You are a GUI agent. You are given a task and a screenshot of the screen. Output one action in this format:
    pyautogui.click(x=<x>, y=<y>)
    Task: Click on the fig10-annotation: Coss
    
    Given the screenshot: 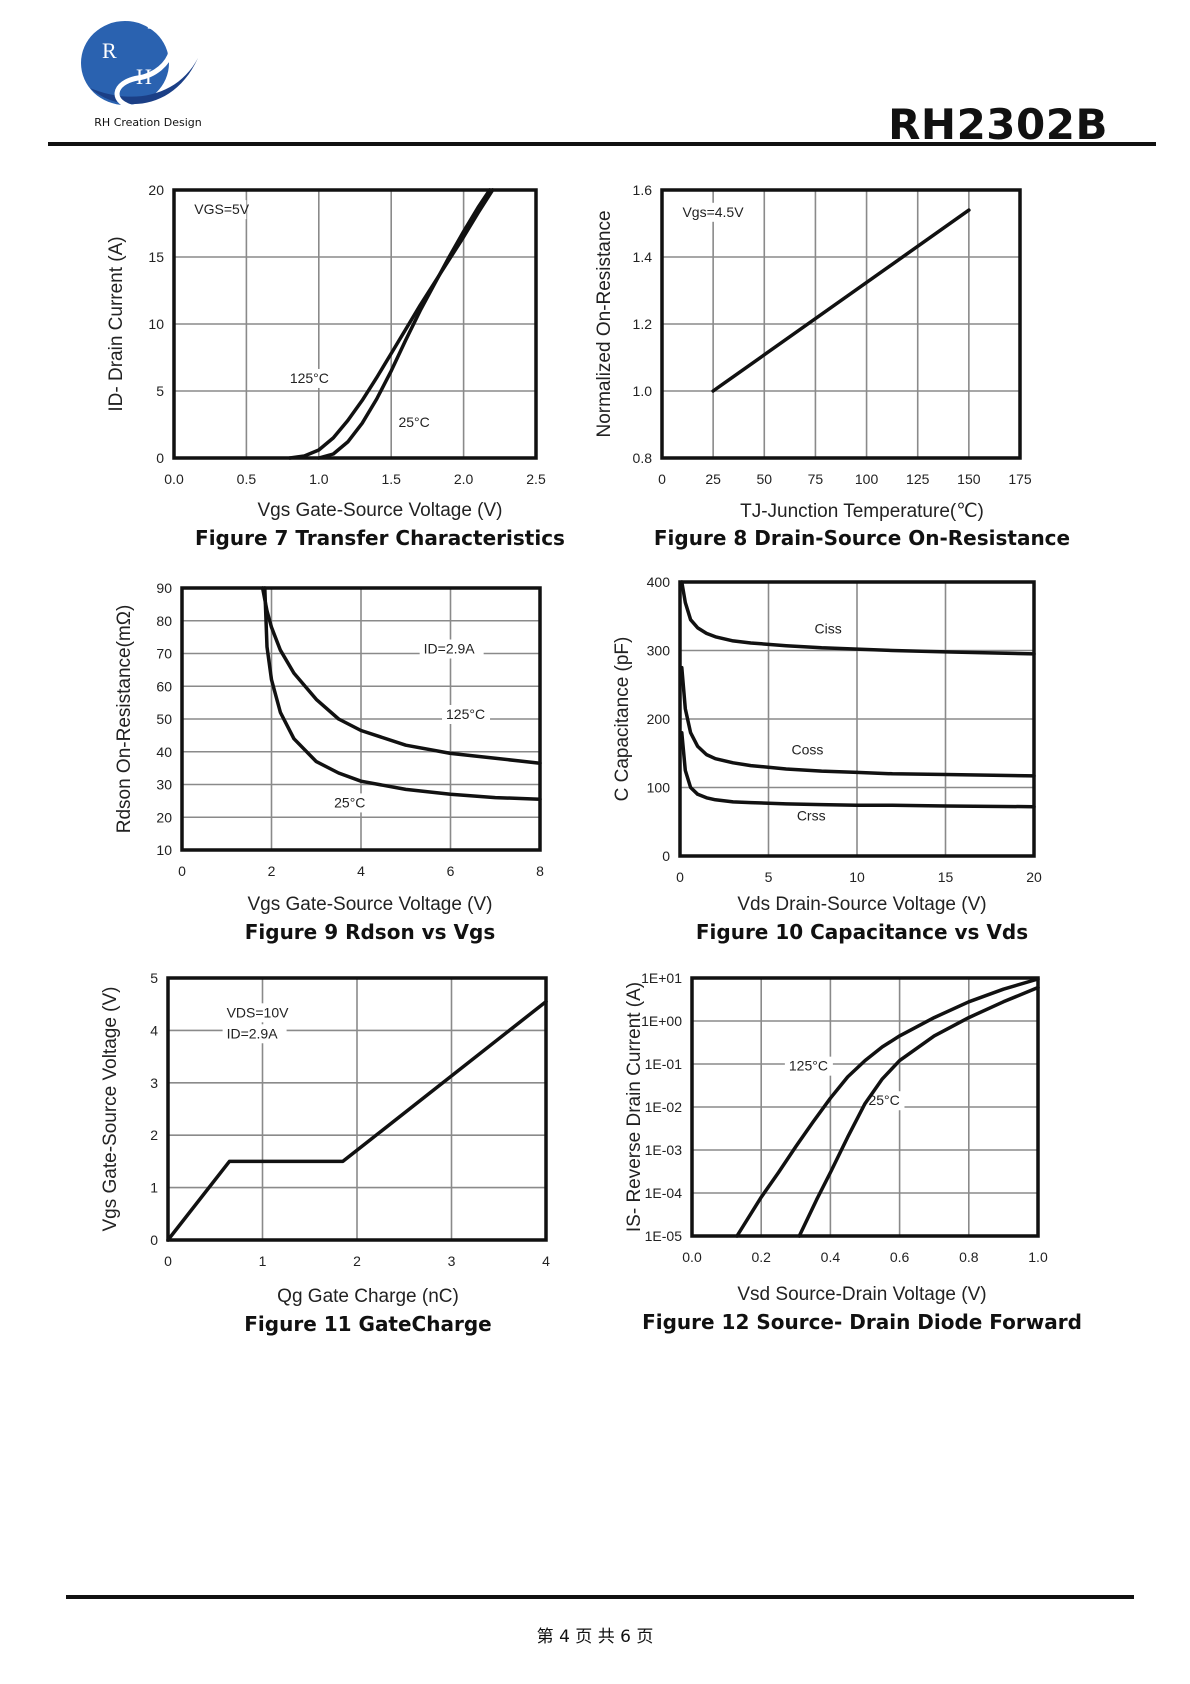 What is the action you would take?
    pyautogui.click(x=808, y=750)
    